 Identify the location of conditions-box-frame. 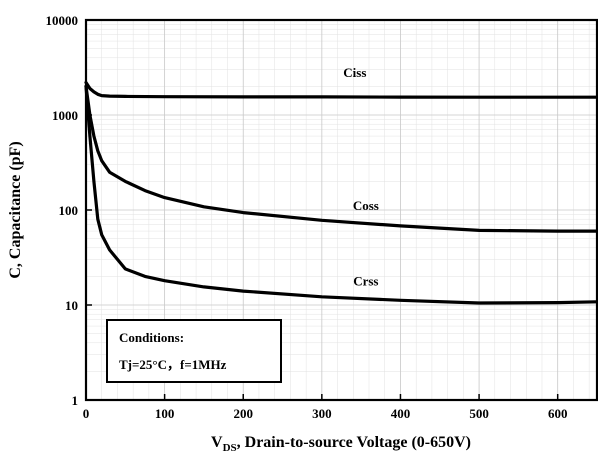
(194, 351).